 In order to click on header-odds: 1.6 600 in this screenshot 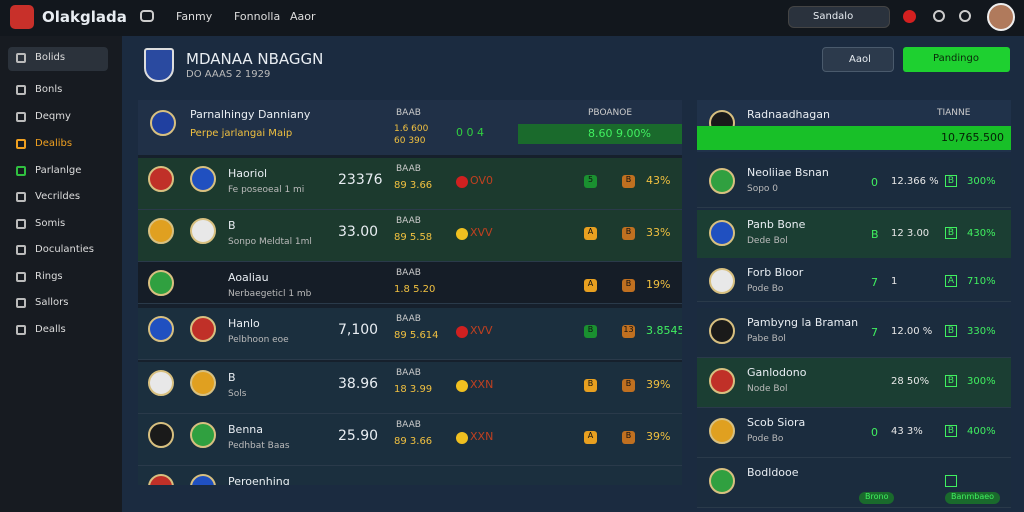, I will do `click(411, 129)`.